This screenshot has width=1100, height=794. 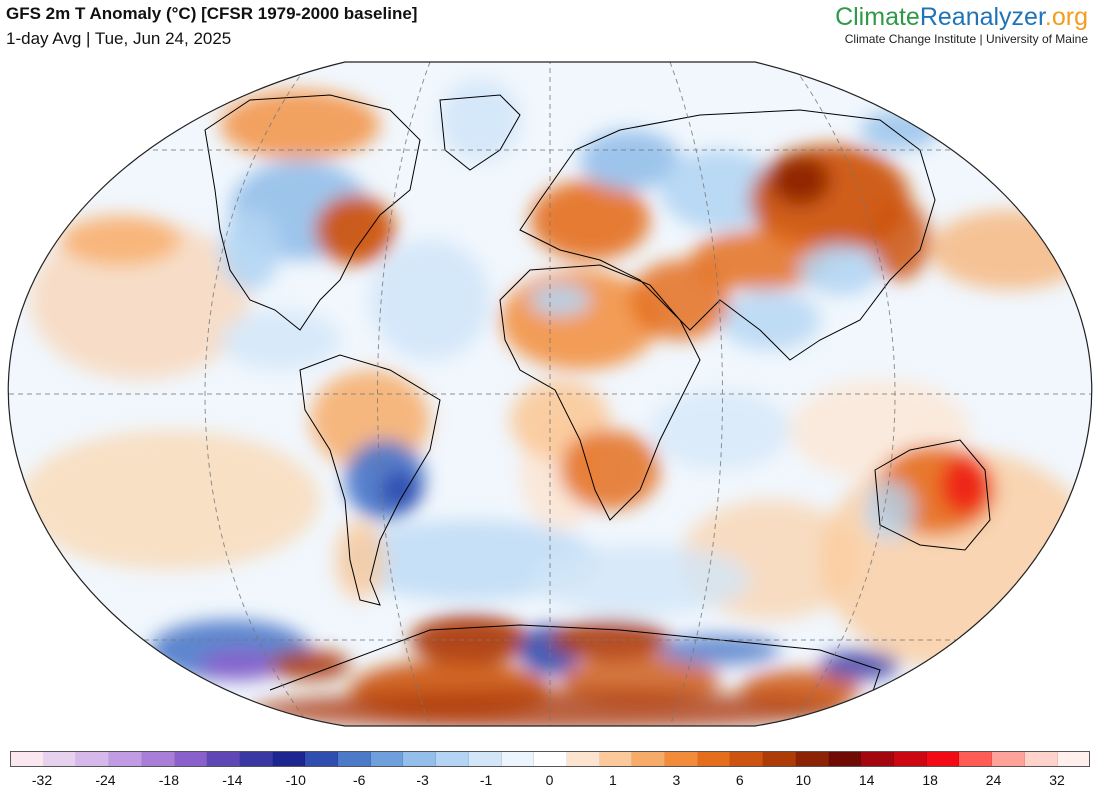 I want to click on colorbar-tick-label: -24, so click(x=105, y=780).